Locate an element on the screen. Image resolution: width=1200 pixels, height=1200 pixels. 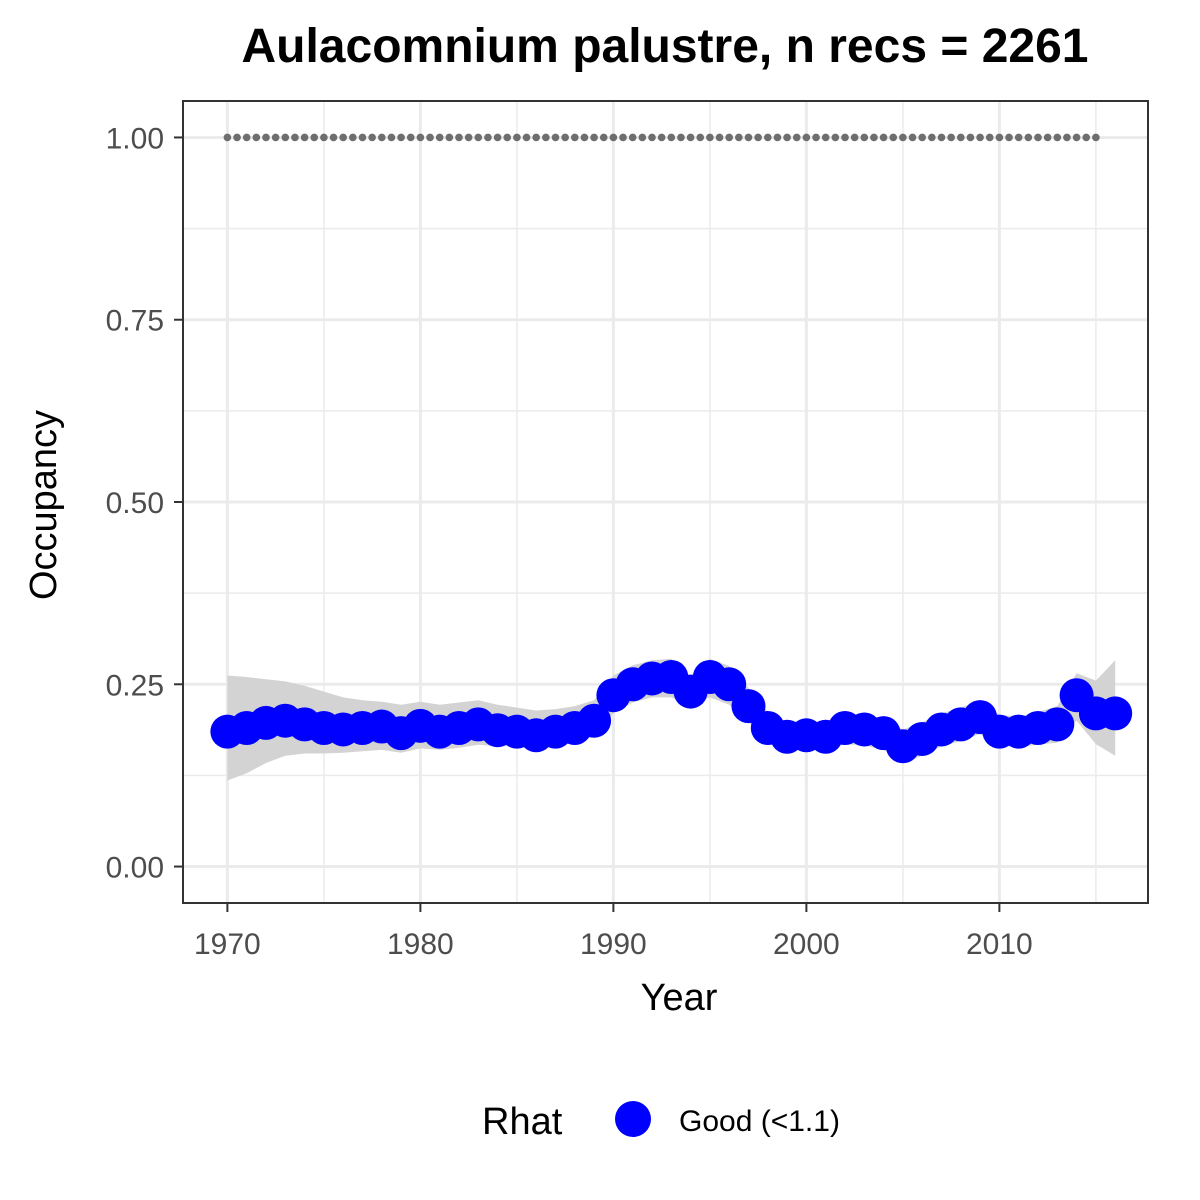
data-point-1996 is located at coordinates (729, 684).